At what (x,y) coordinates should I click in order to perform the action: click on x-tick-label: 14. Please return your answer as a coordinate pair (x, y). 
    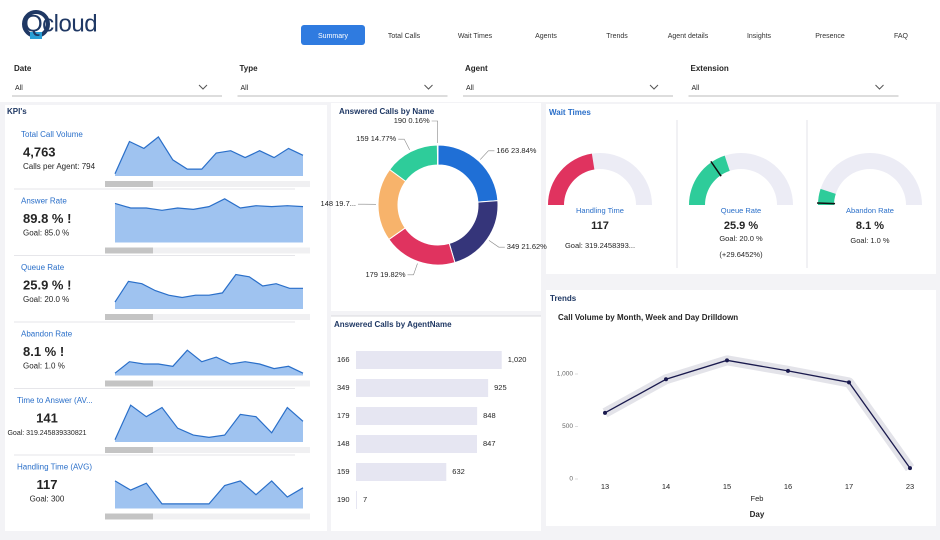
    Looking at the image, I should click on (666, 486).